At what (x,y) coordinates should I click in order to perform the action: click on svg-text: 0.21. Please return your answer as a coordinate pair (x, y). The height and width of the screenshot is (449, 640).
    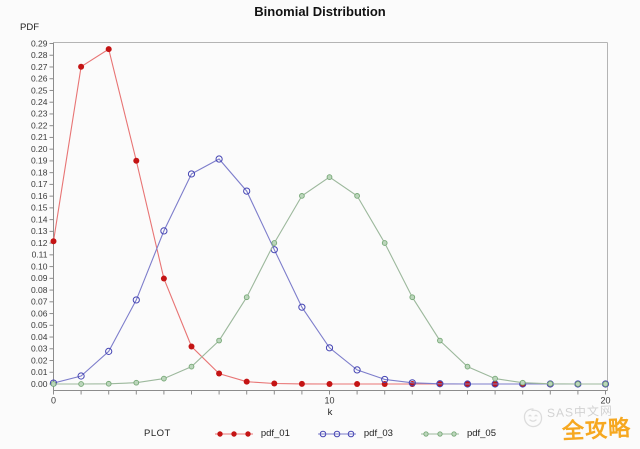
    Looking at the image, I should click on (39, 137).